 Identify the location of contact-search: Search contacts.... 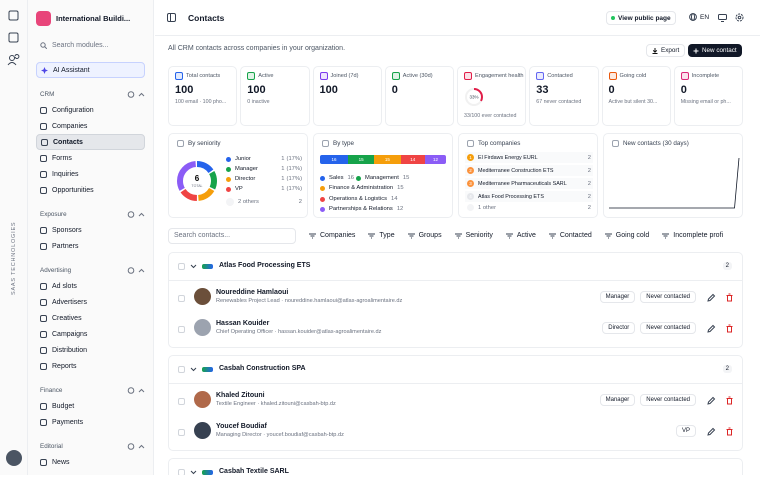
(232, 235).